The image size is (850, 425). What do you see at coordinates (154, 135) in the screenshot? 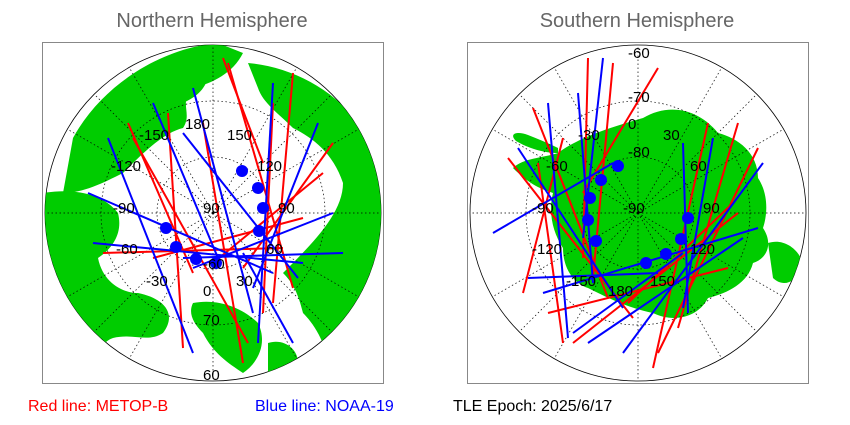
I see `north-lon-label: -150` at bounding box center [154, 135].